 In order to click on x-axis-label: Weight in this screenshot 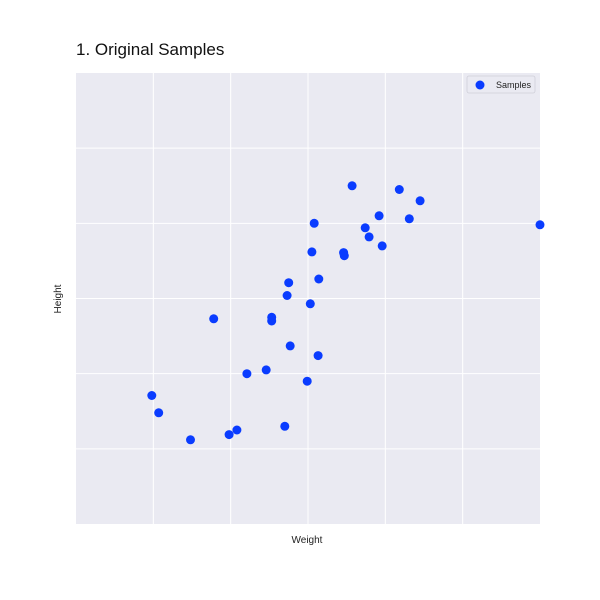, I will do `click(307, 540)`.